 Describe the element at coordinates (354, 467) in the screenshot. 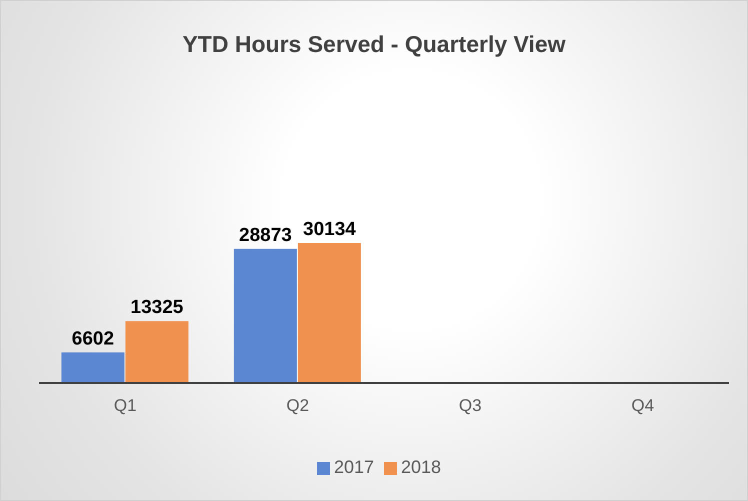

I see `legend-label: 2017` at that location.